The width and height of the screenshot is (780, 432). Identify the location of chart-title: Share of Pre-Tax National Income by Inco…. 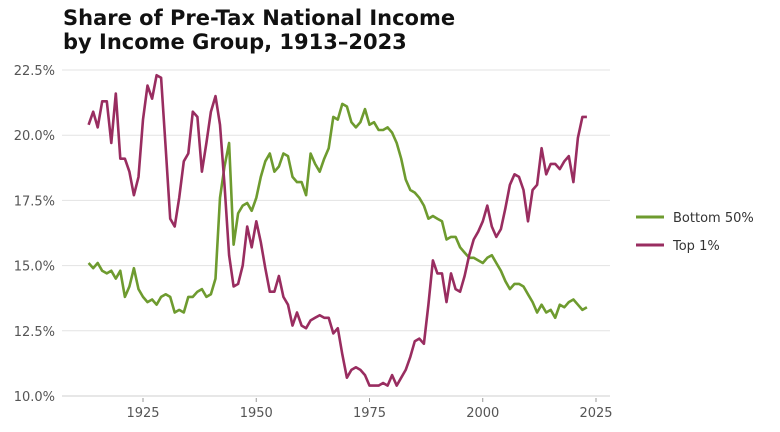
(259, 30).